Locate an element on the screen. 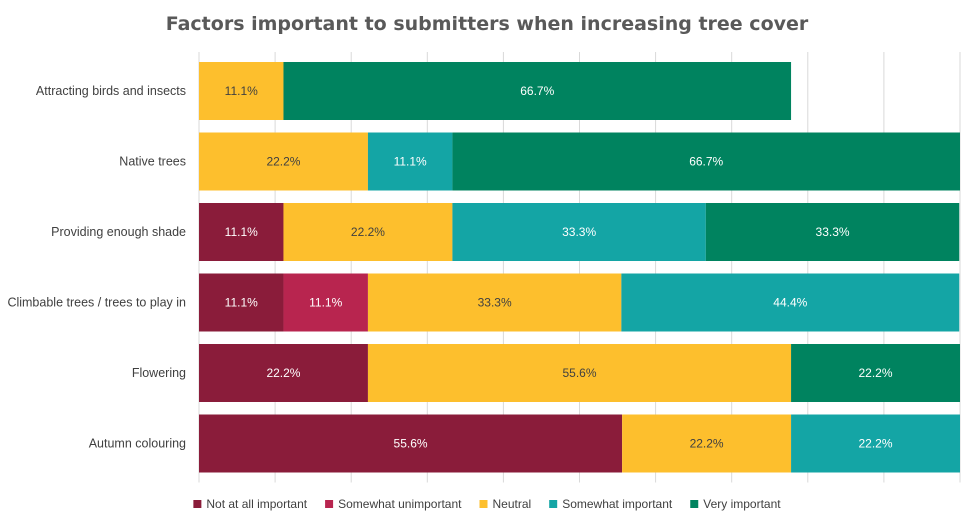 The image size is (975, 529). category-label: Native trees is located at coordinates (152, 162).